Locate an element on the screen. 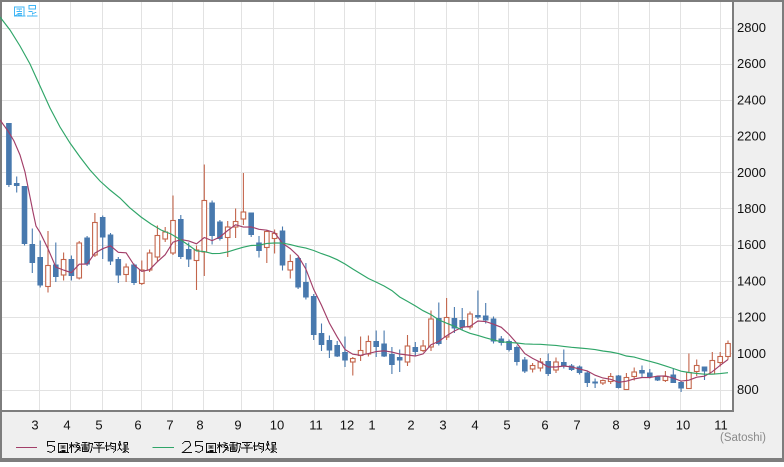 Image resolution: width=784 pixels, height=467 pixels. svg-text: 2200 is located at coordinates (751, 136).